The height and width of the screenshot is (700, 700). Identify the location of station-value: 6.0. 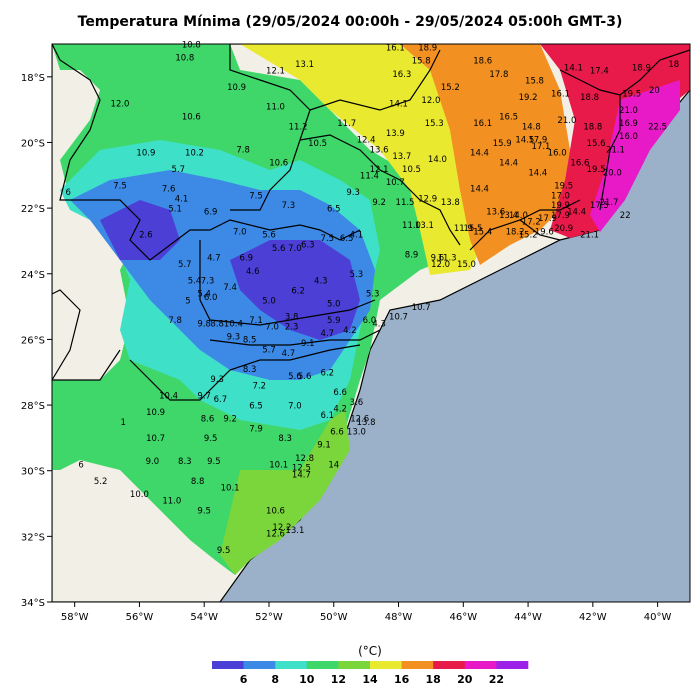
(211, 298).